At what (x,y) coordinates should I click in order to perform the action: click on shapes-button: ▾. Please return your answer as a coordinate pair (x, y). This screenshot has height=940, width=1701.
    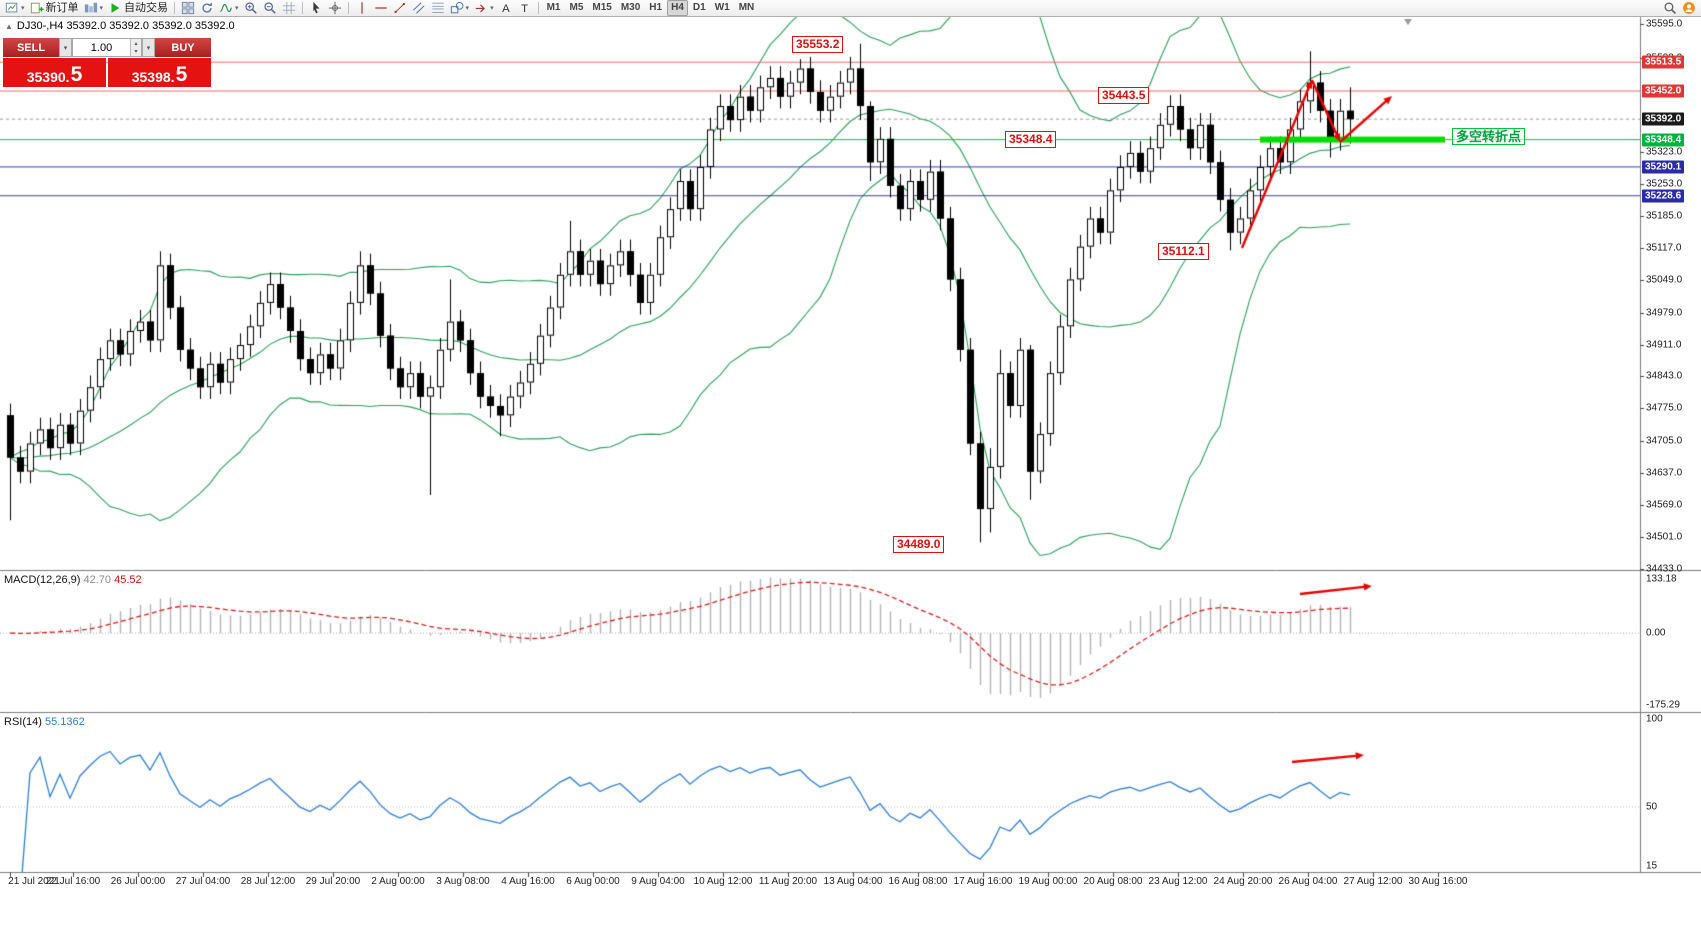
    Looking at the image, I should click on (460, 8).